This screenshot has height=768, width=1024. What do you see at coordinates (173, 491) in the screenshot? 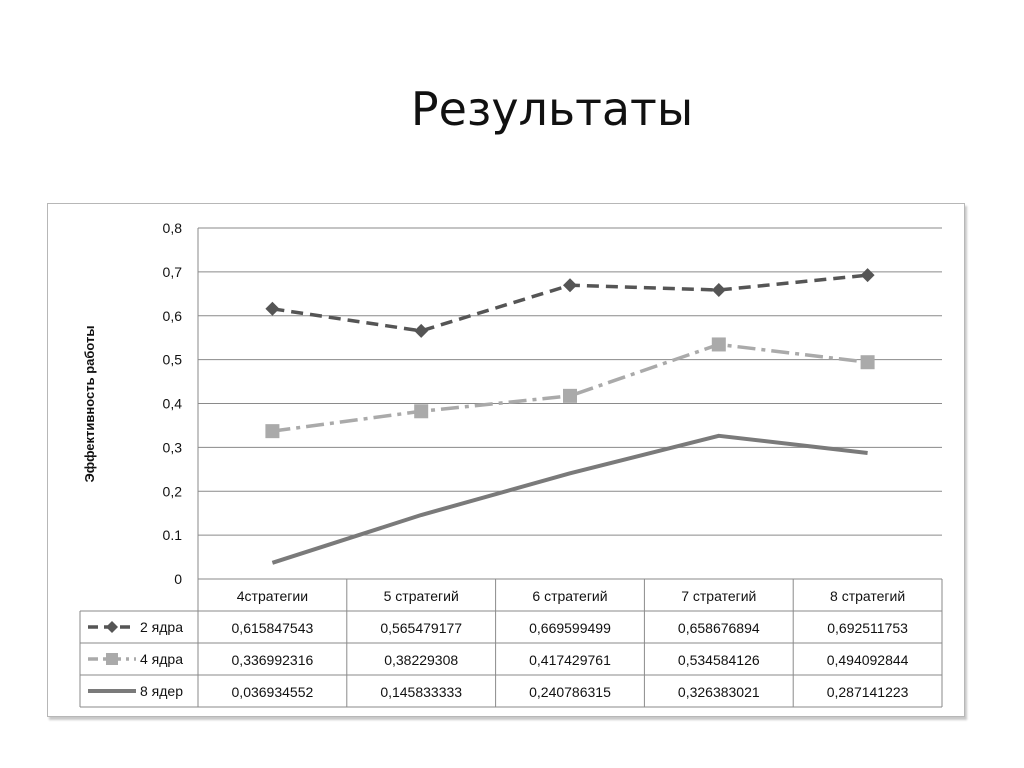
I see `y-tick-label: 0,2` at bounding box center [173, 491].